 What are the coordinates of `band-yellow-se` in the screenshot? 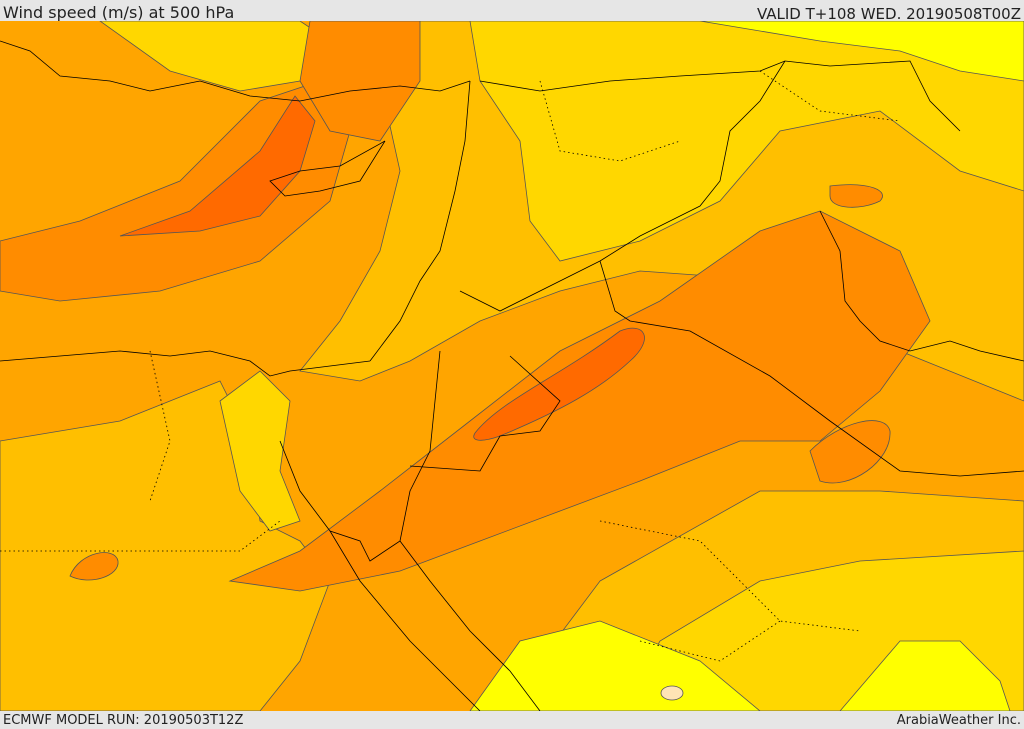 It's located at (615, 665).